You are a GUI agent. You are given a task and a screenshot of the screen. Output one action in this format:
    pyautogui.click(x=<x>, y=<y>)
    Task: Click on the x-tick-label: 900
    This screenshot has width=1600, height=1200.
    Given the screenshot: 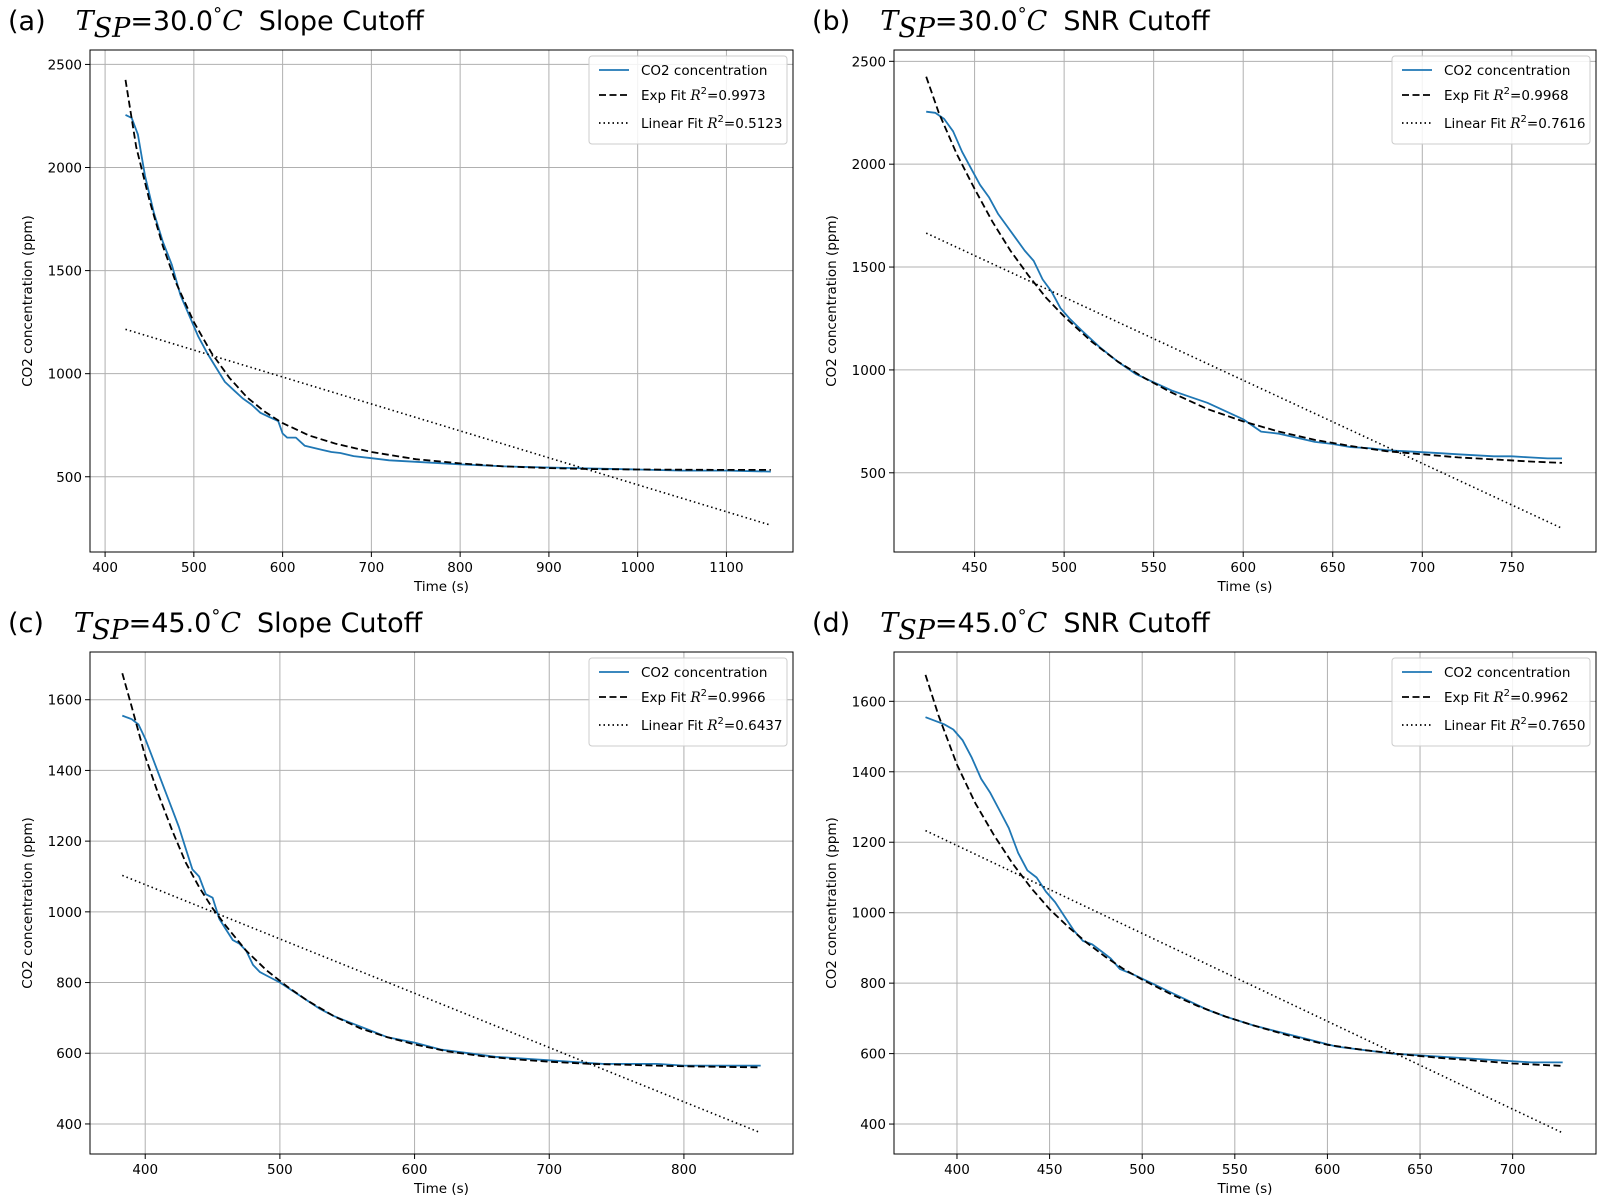 What is the action you would take?
    pyautogui.click(x=549, y=568)
    